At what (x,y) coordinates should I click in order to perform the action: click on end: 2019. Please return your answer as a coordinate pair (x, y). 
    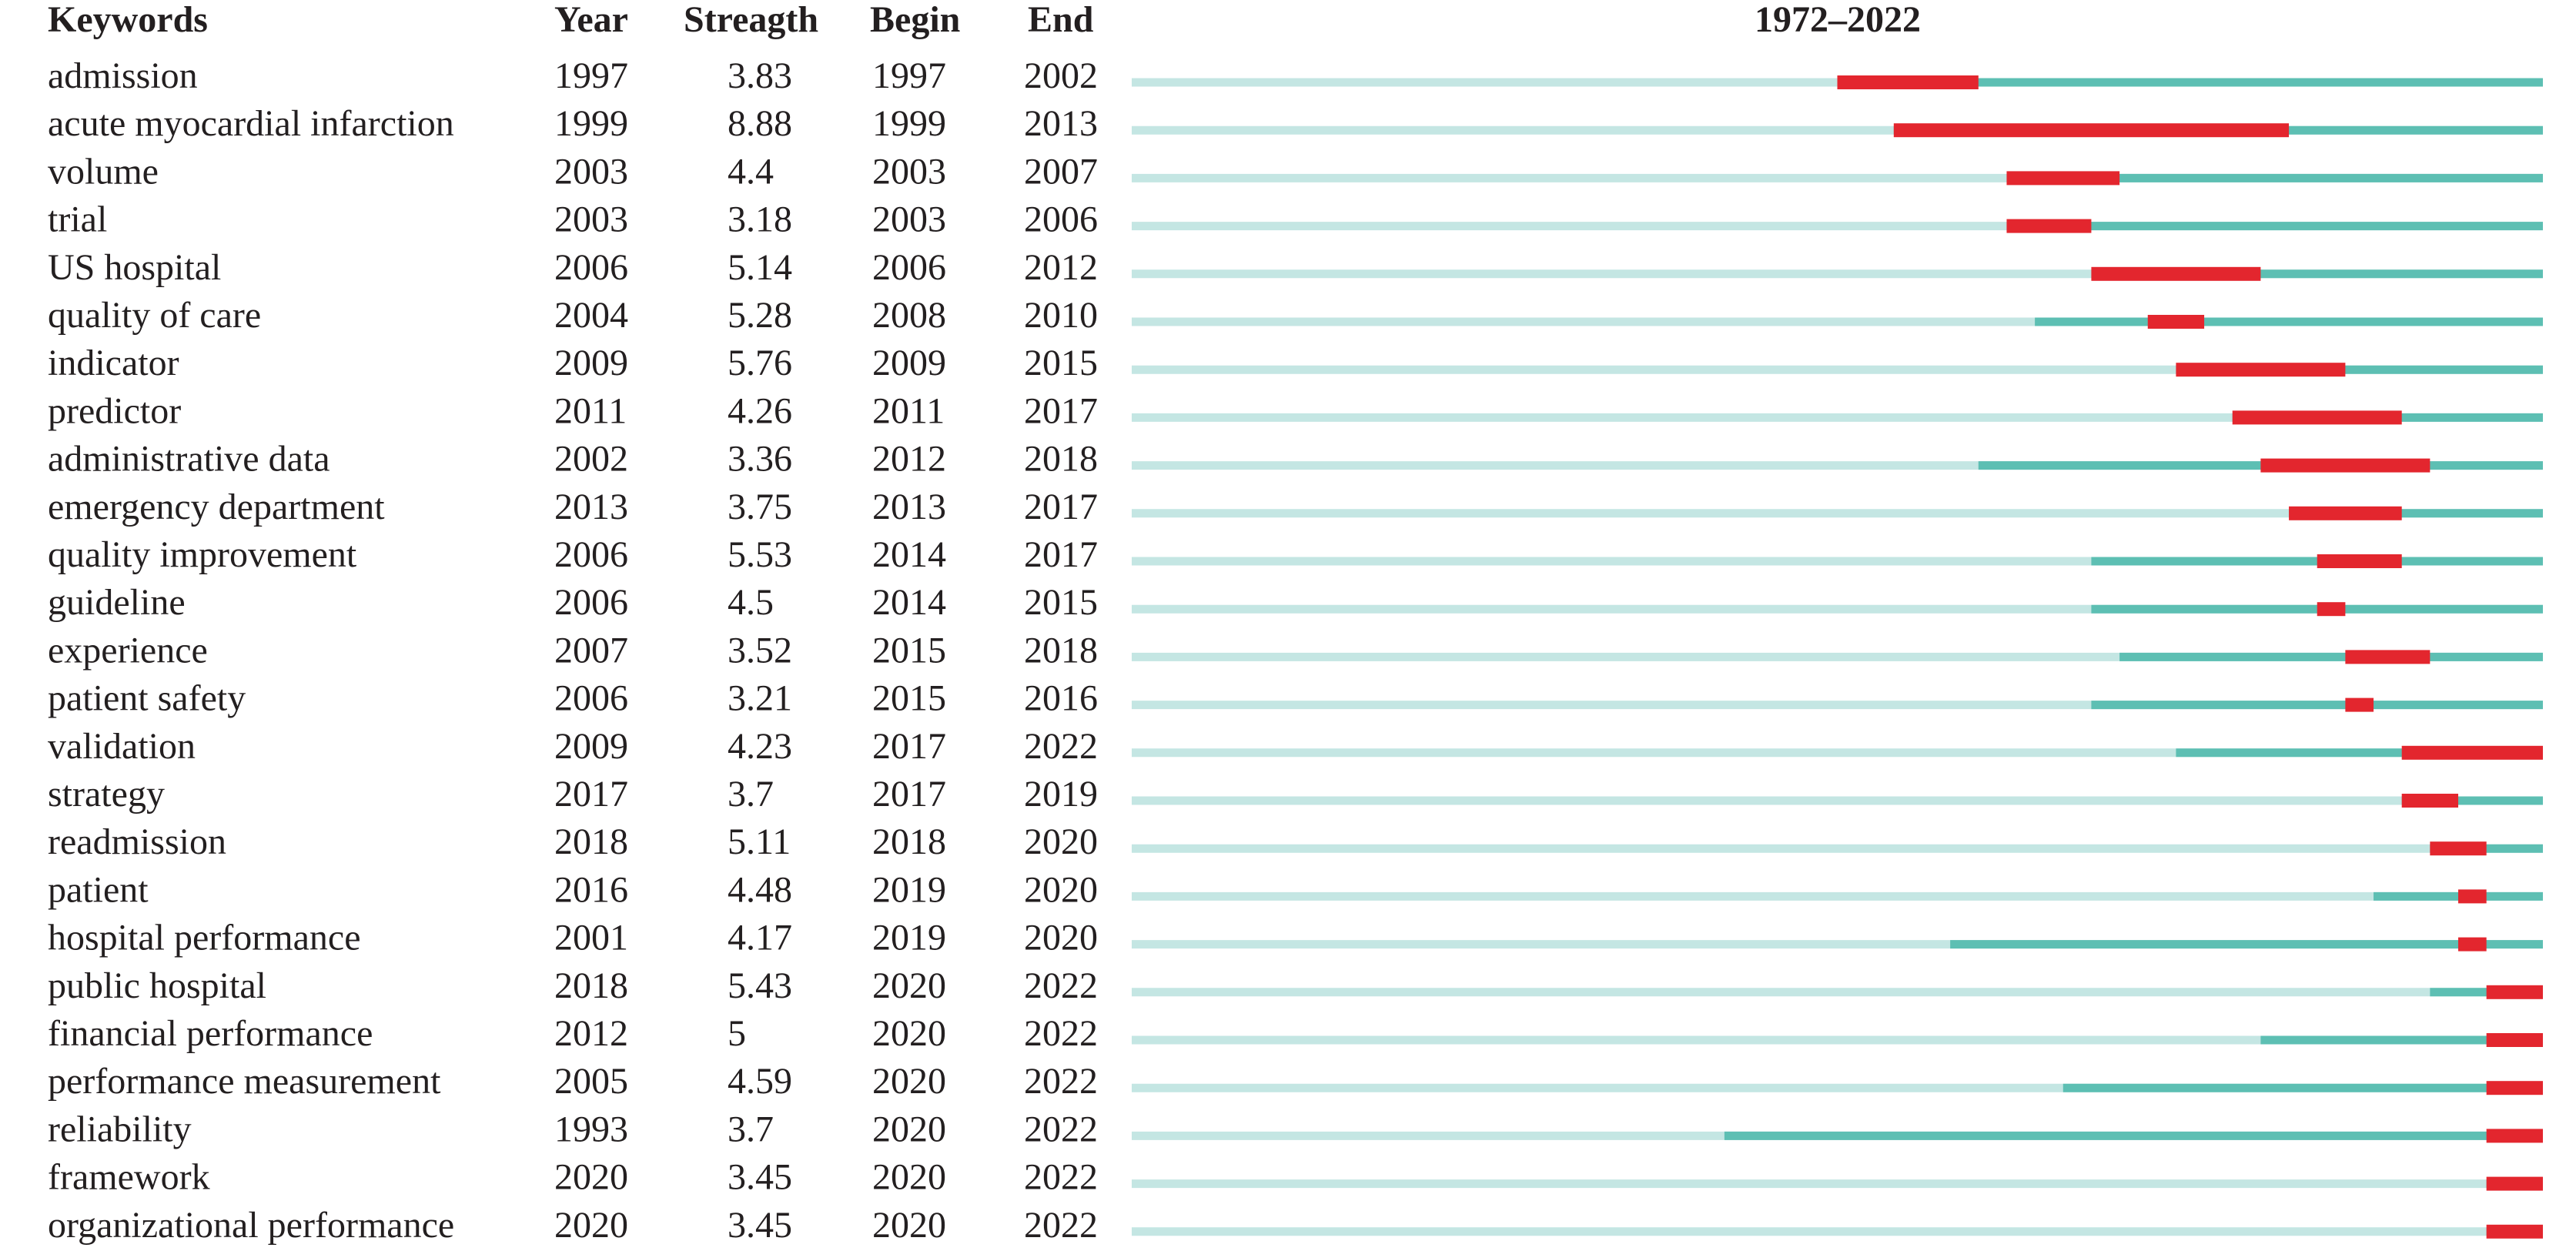
    Looking at the image, I should click on (1061, 794).